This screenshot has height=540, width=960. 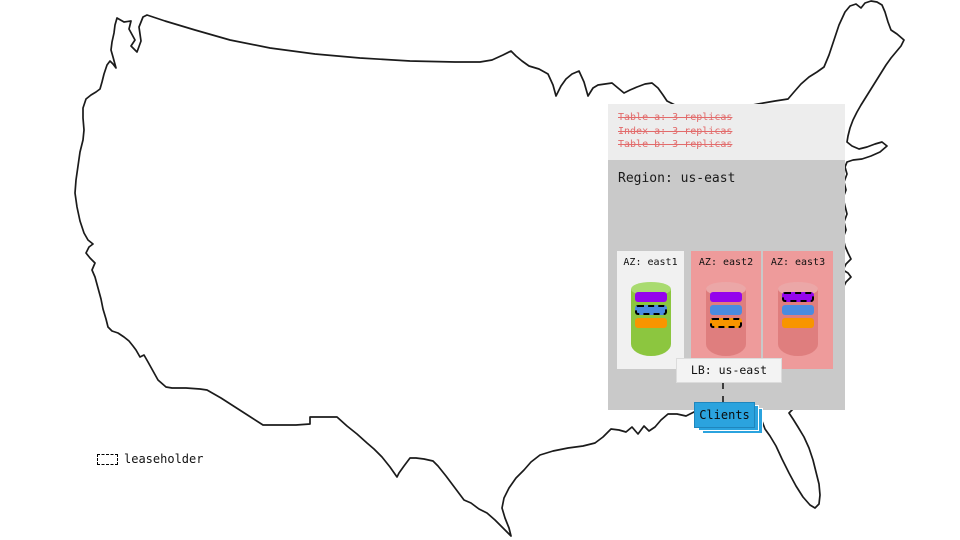 I want to click on region-label: Region: us-east, so click(x=677, y=178).